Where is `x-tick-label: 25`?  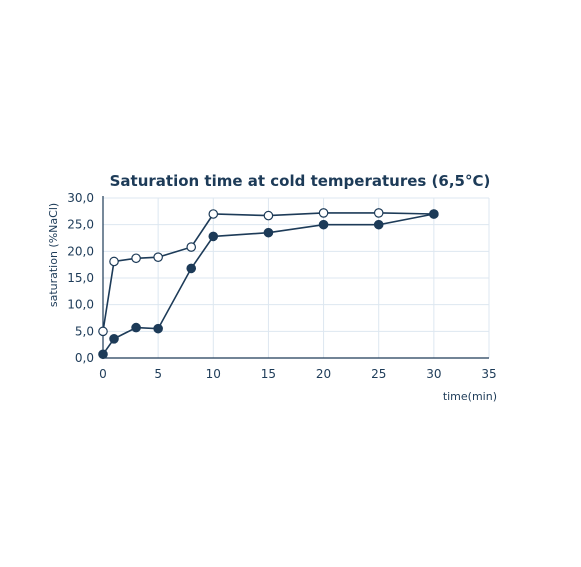 x-tick-label: 25 is located at coordinates (378, 374).